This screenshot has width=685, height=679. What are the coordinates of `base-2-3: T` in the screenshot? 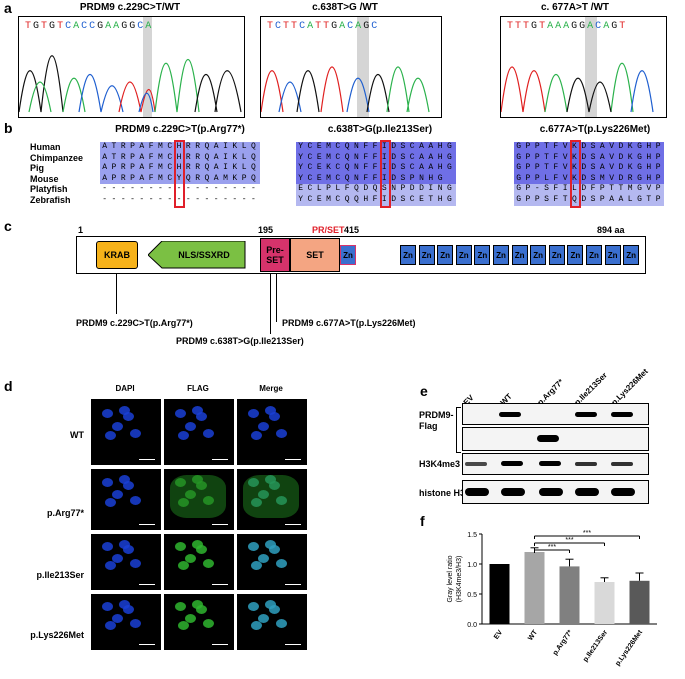 It's located at (295, 26).